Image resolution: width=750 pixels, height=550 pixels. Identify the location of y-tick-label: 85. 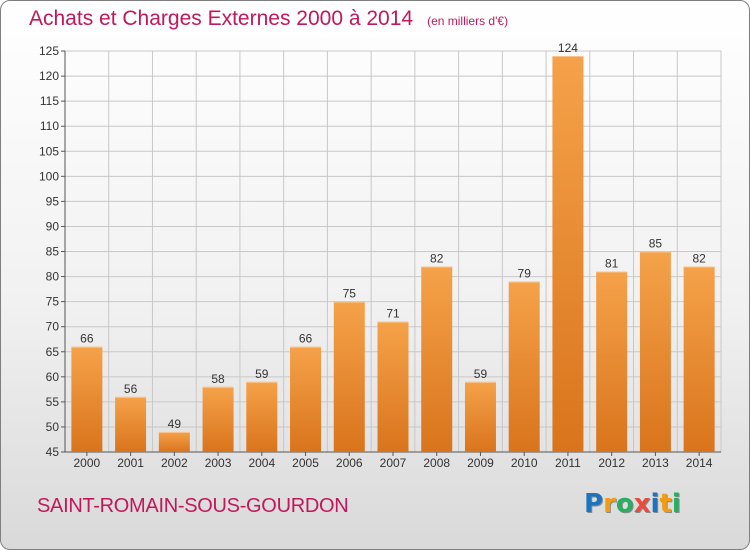
(53, 252).